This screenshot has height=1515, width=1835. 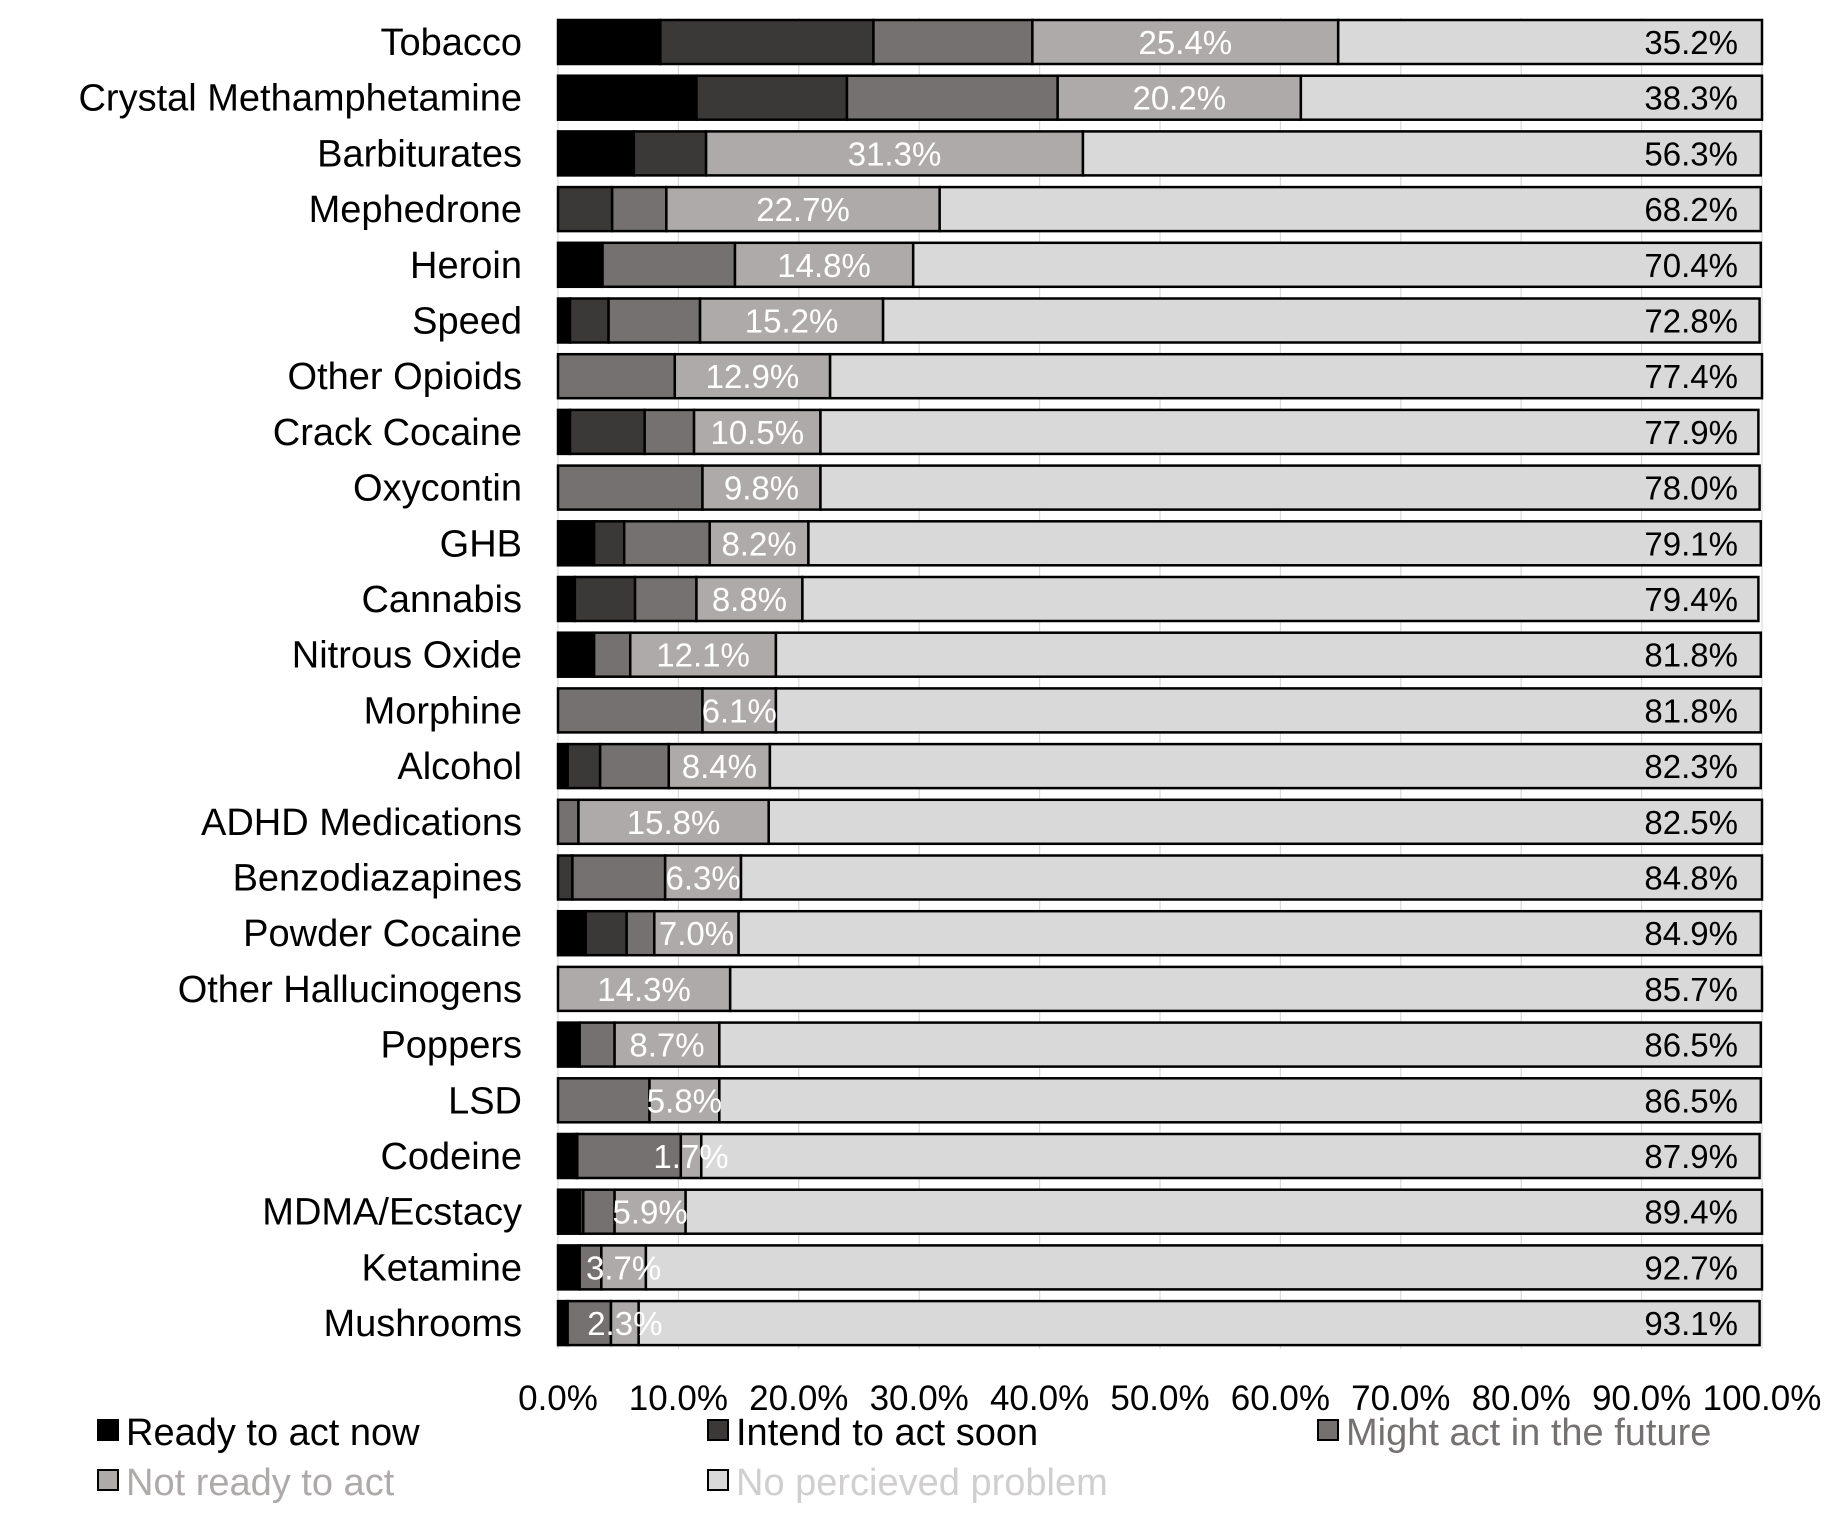 What do you see at coordinates (1691, 42) in the screenshot?
I see `data-label-no-problem: 35.2%` at bounding box center [1691, 42].